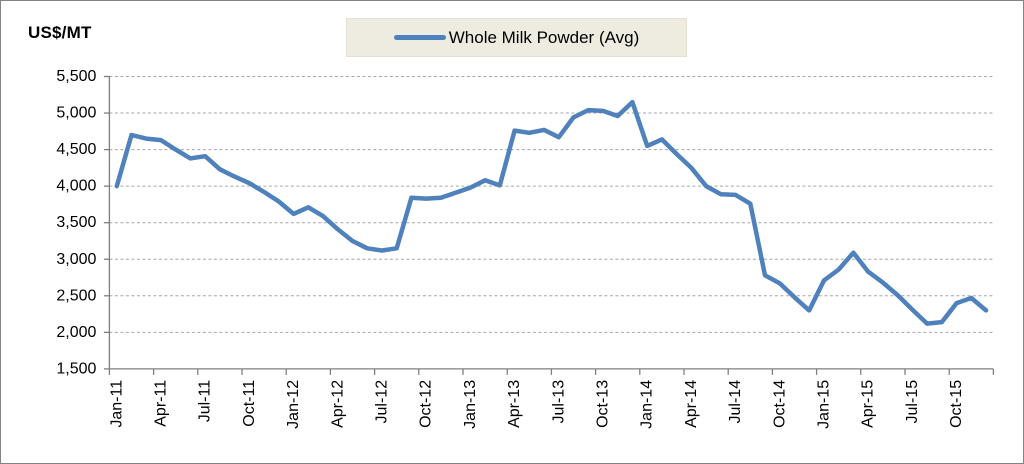 This screenshot has height=464, width=1024. I want to click on x-axis-tick-label: Jul-12, so click(381, 402).